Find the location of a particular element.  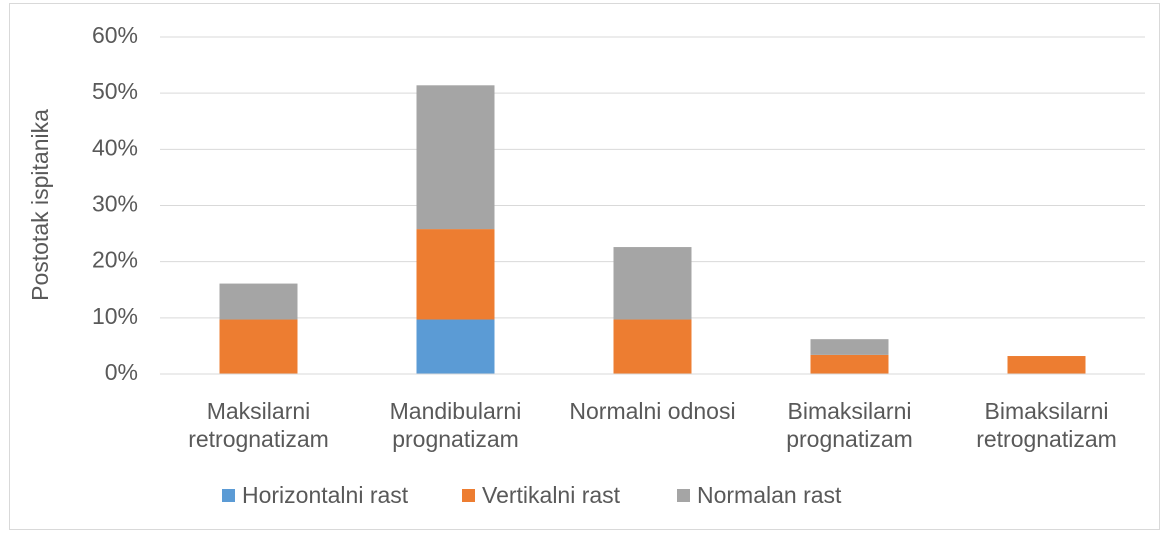

x-tick-label: Bimaksilarni retrognatizam is located at coordinates (1046, 425).